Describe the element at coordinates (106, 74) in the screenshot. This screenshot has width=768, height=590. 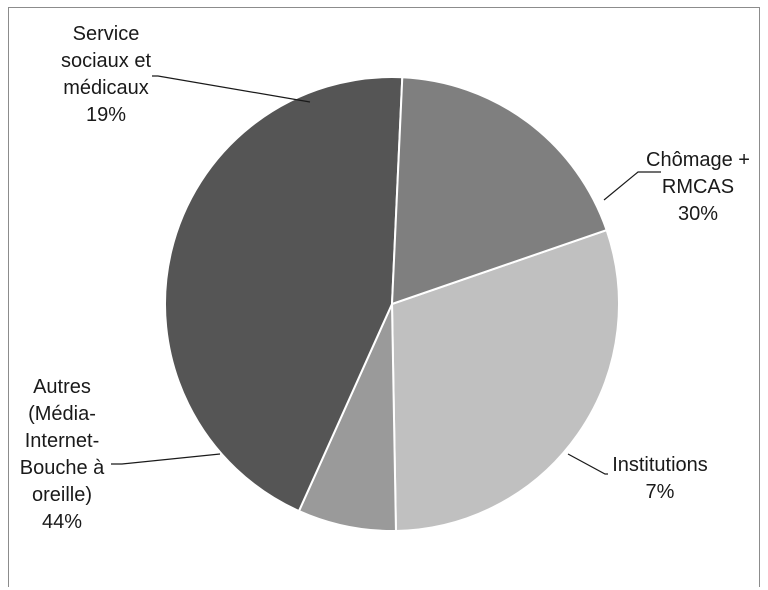
I see `slice-label-3: Service sociaux et médicaux 19%` at that location.